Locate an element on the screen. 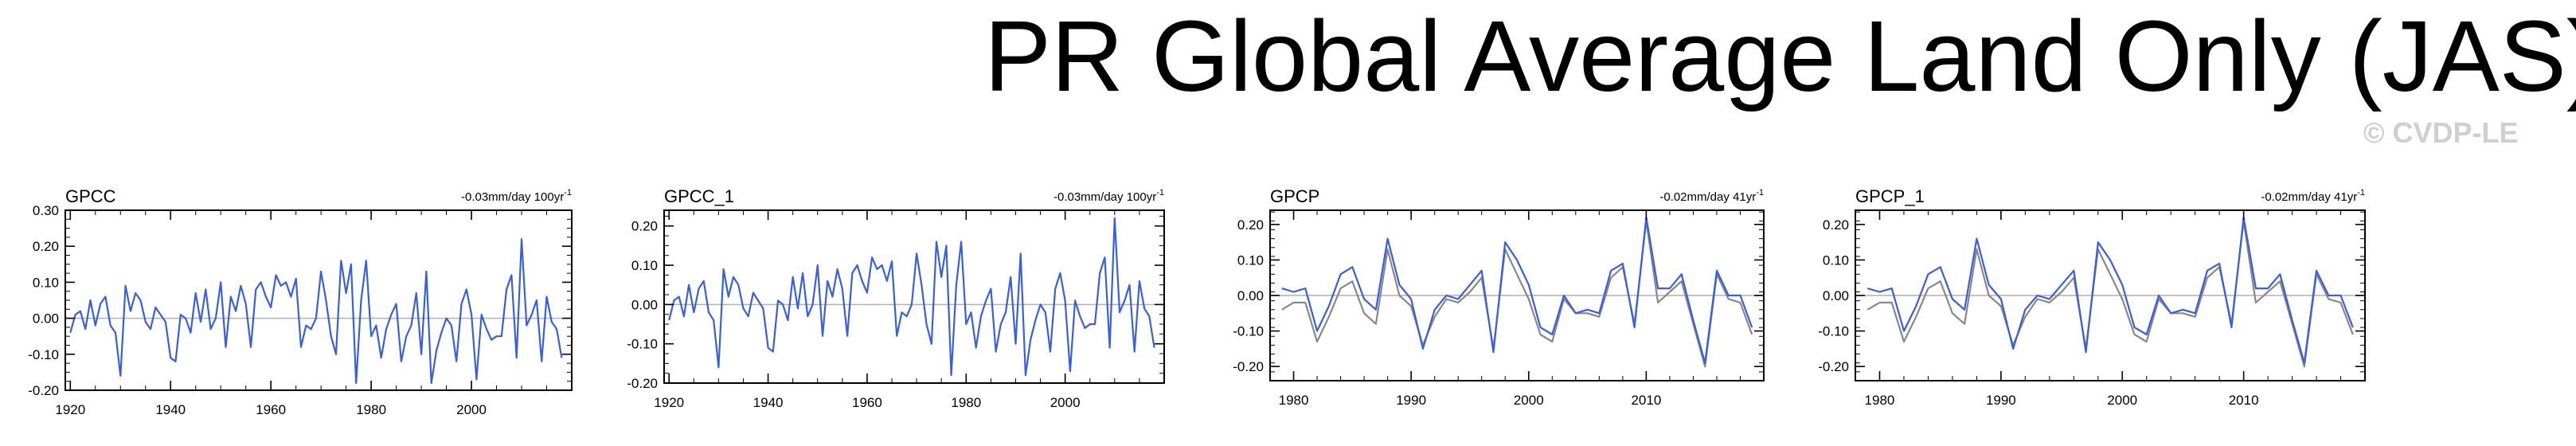 This screenshot has height=446, width=2576. series-line-gpcp is located at coordinates (1517, 290).